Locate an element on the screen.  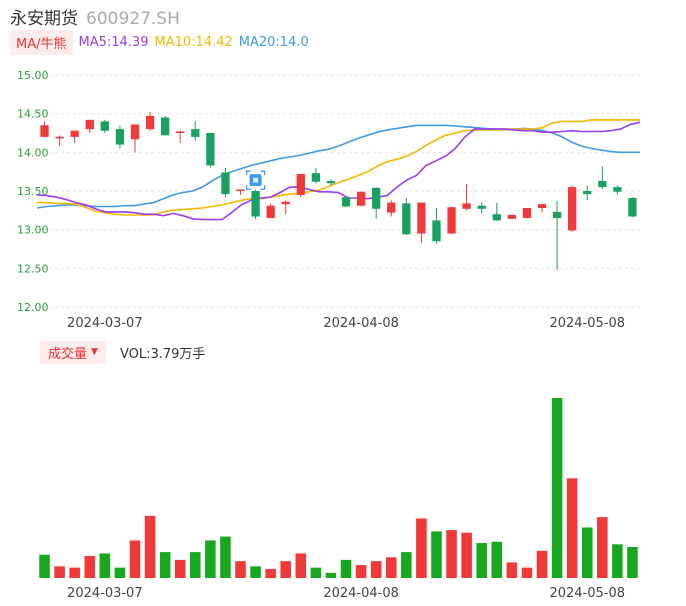
ma-toggle-button: MA/牛熊 is located at coordinates (41, 42).